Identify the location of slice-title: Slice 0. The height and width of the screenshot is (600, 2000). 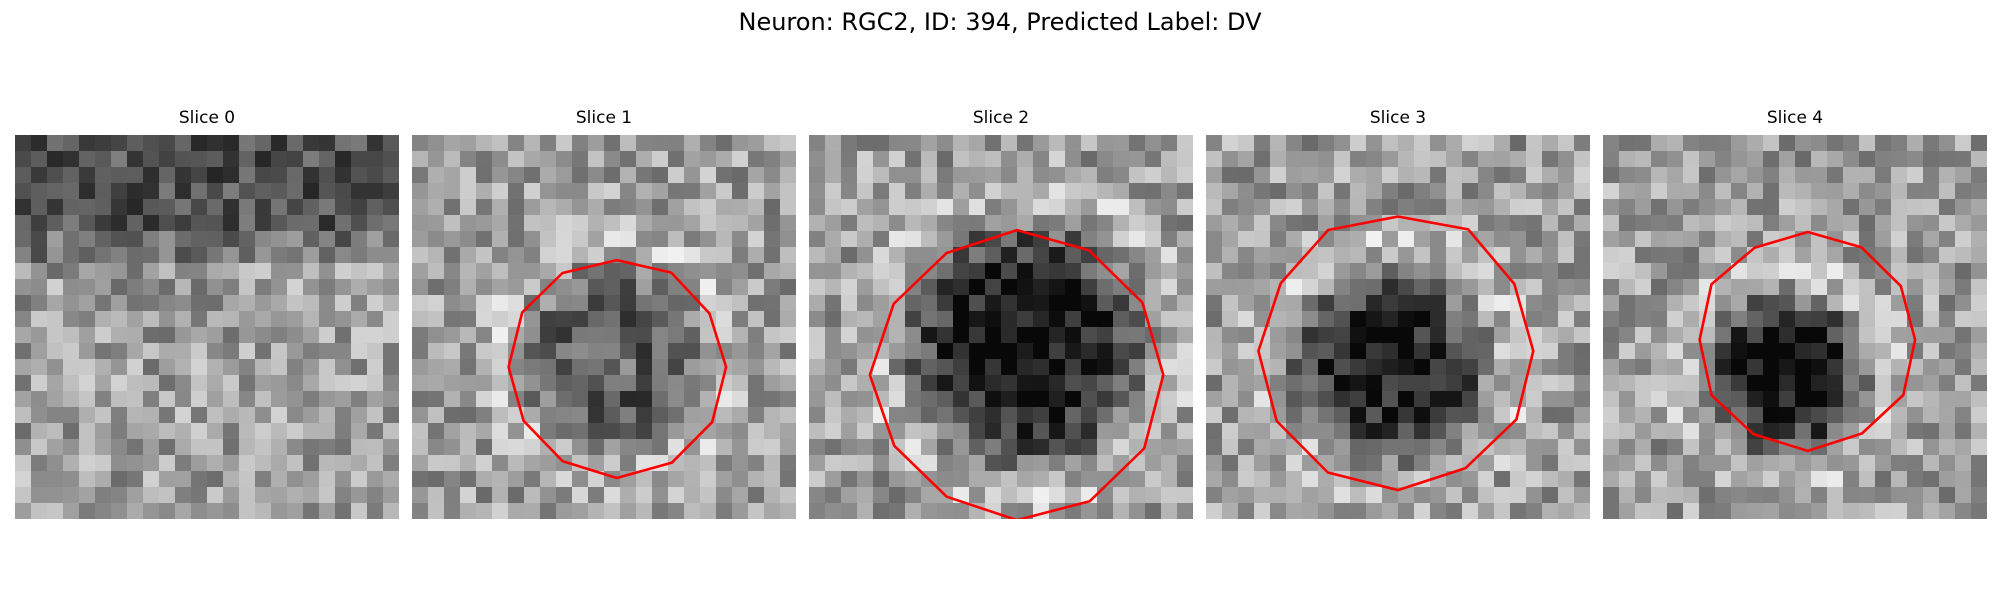
(207, 118).